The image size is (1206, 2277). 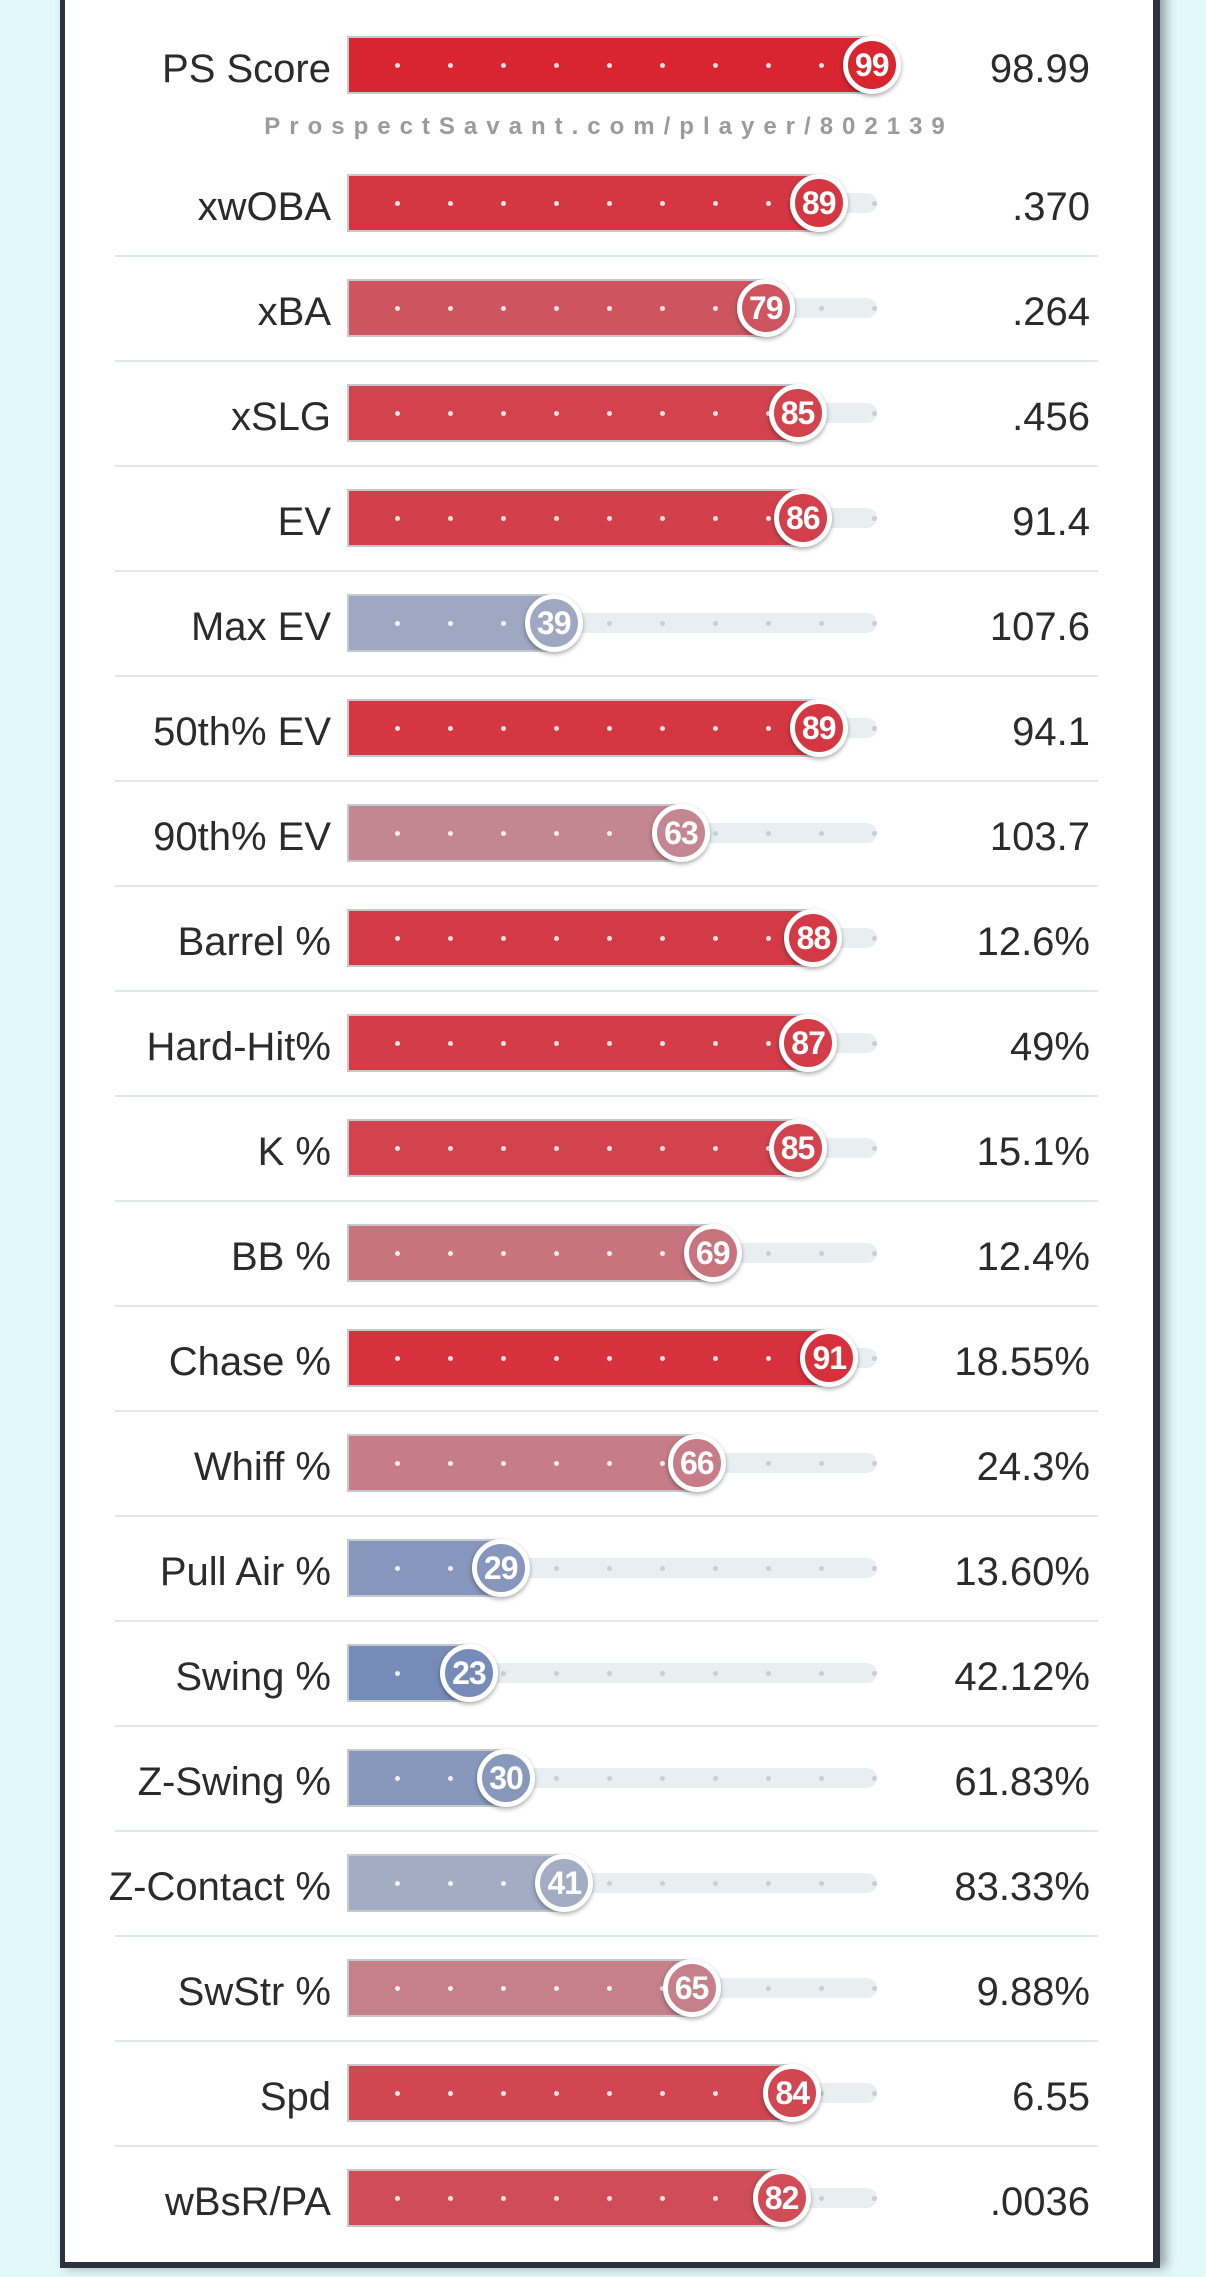 I want to click on metric-row: EV 86 91.4, so click(x=609, y=518).